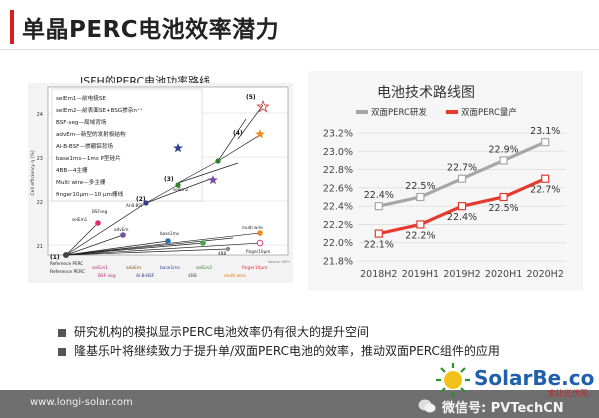 The image size is (599, 418). What do you see at coordinates (151, 30) in the screenshot?
I see `slide-title: 单晶PERC电池效率潜力` at bounding box center [151, 30].